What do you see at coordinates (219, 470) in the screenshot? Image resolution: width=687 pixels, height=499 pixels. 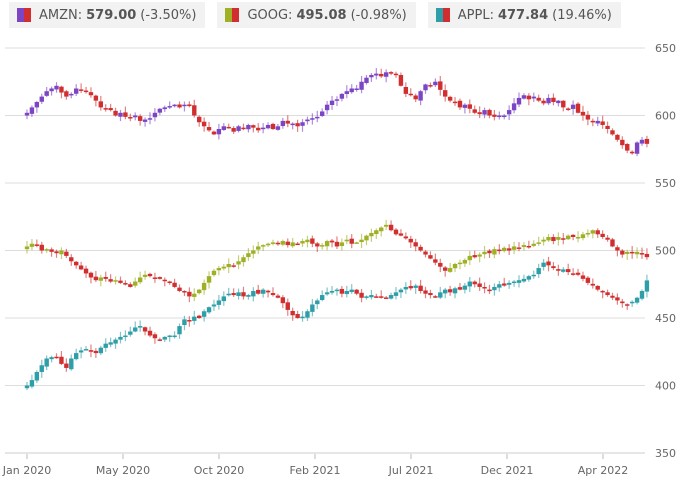 I see `x-tick-label: Oct 2020` at bounding box center [219, 470].